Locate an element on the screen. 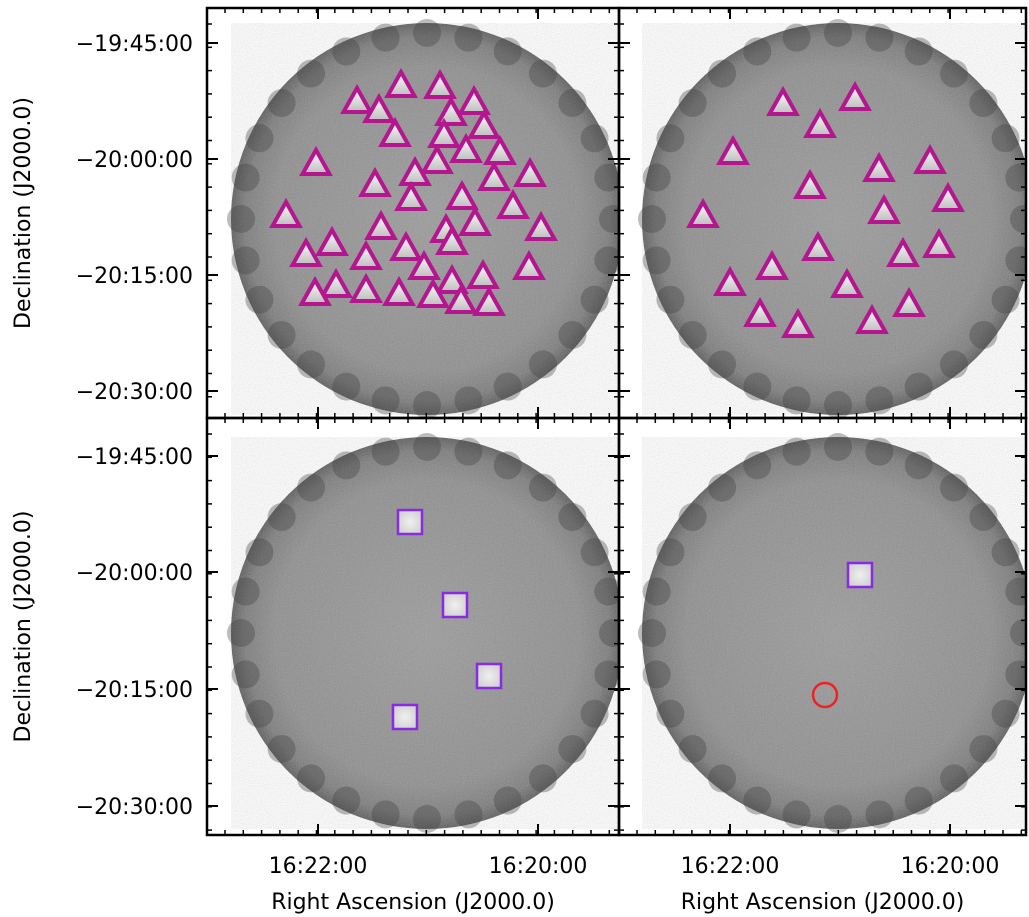 This screenshot has width=1029, height=917. y-axis-title: Declination (J2000.0) is located at coordinates (23, 213).